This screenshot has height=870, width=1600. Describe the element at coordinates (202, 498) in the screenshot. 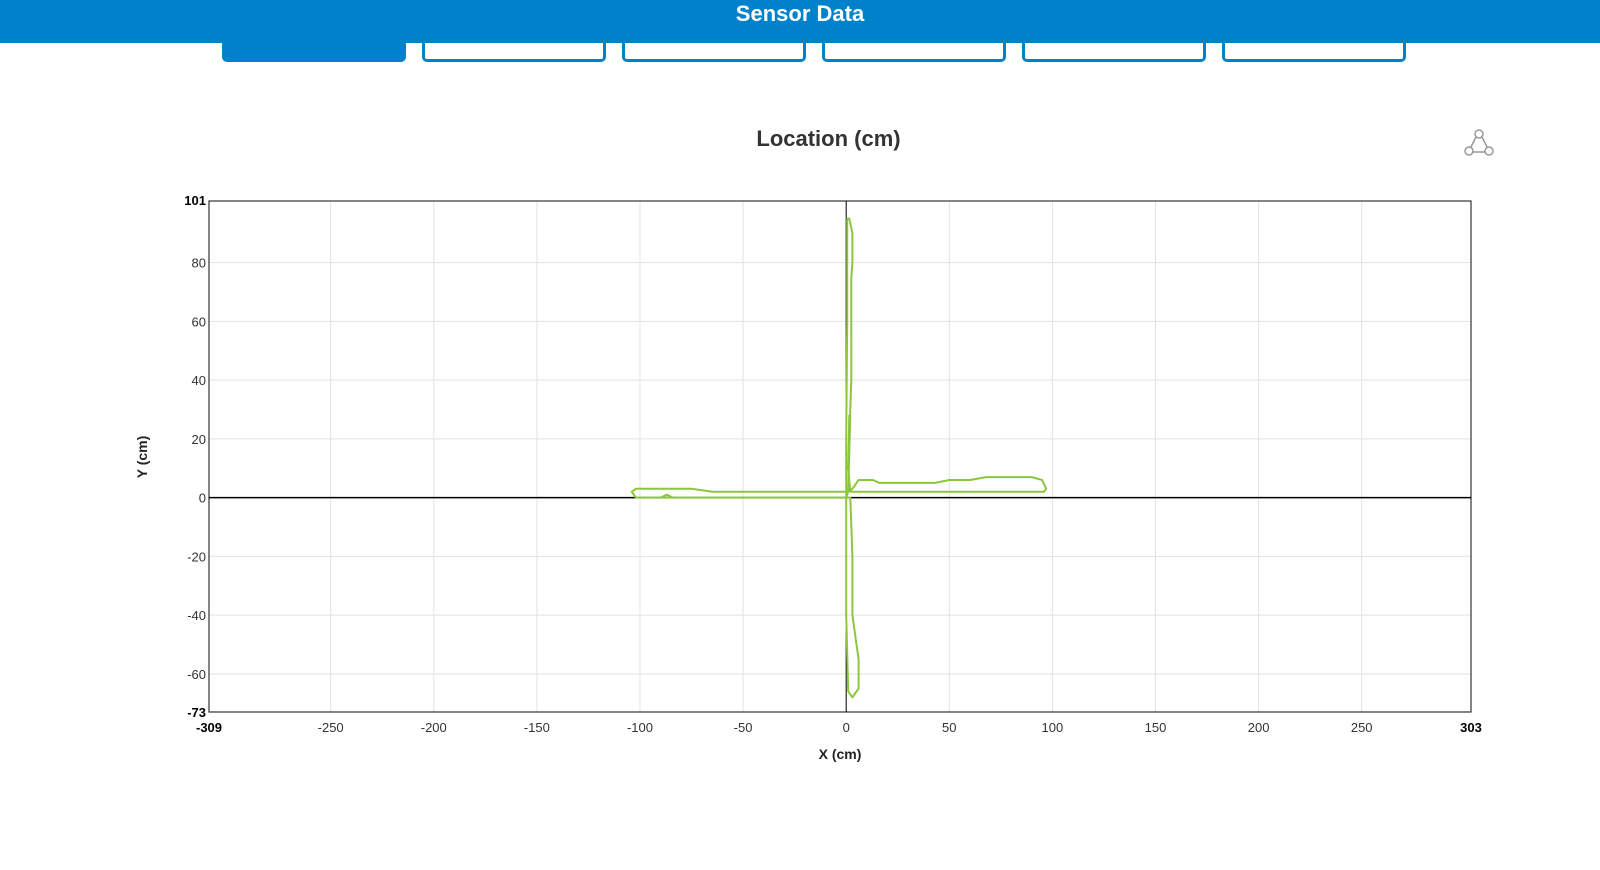

I see `y-tick-label-3: 0` at that location.